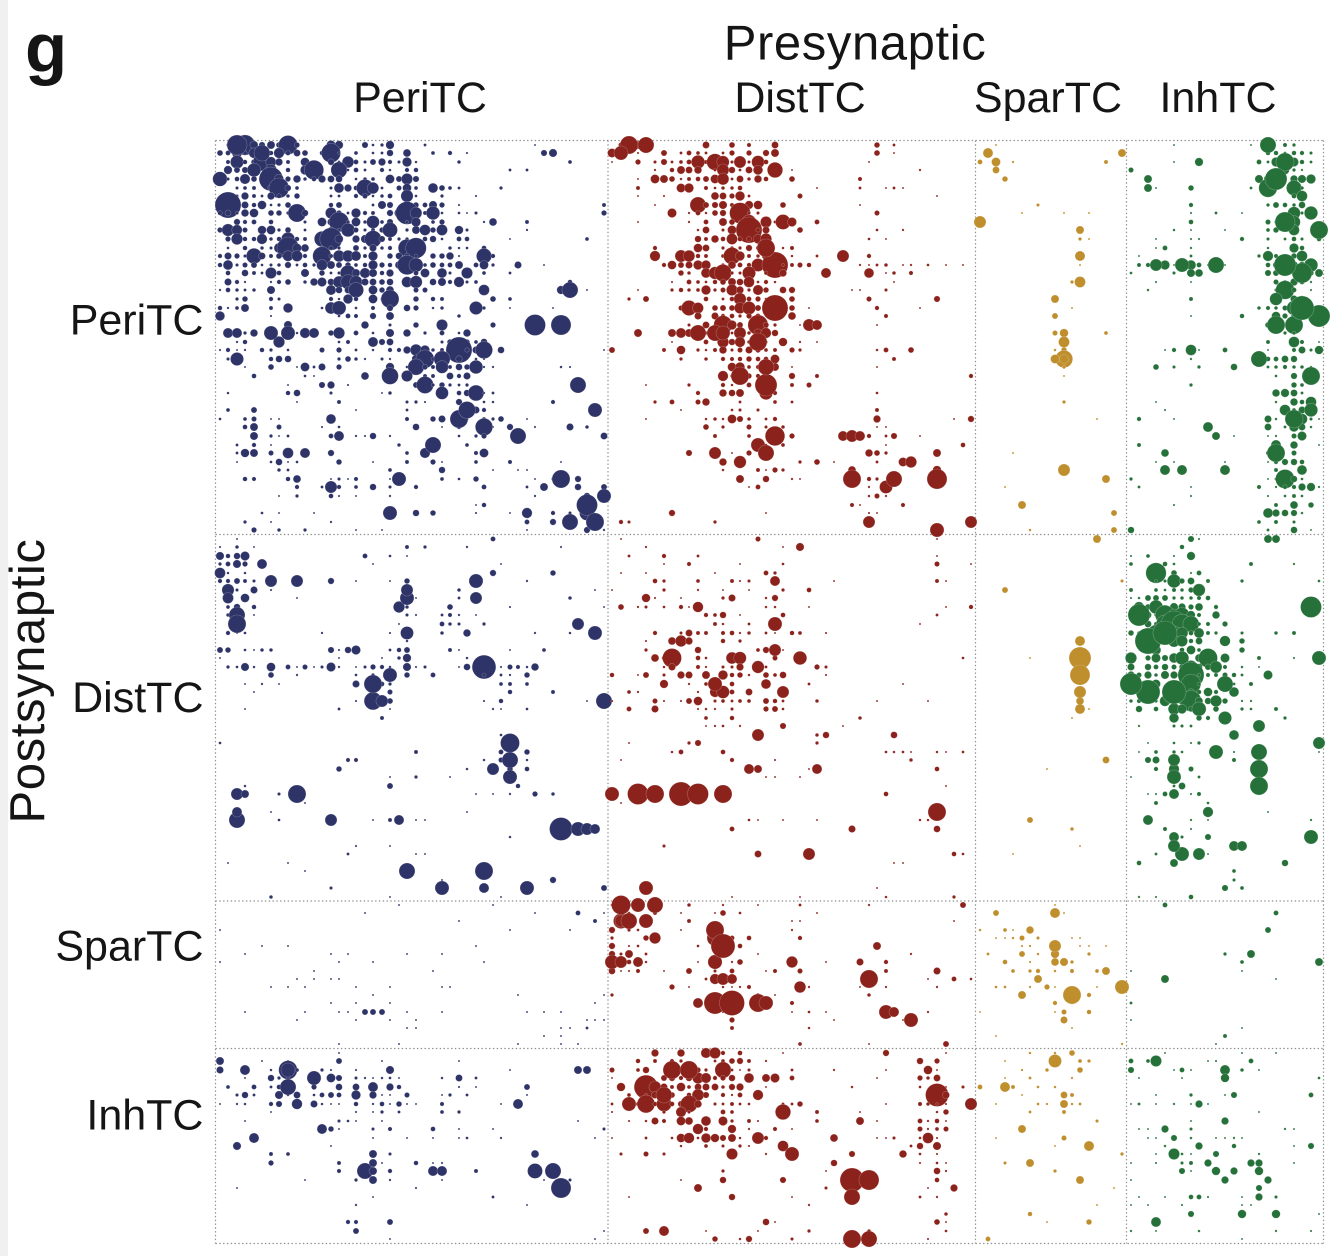 The height and width of the screenshot is (1256, 1334). I want to click on svg-text: g, so click(46, 47).